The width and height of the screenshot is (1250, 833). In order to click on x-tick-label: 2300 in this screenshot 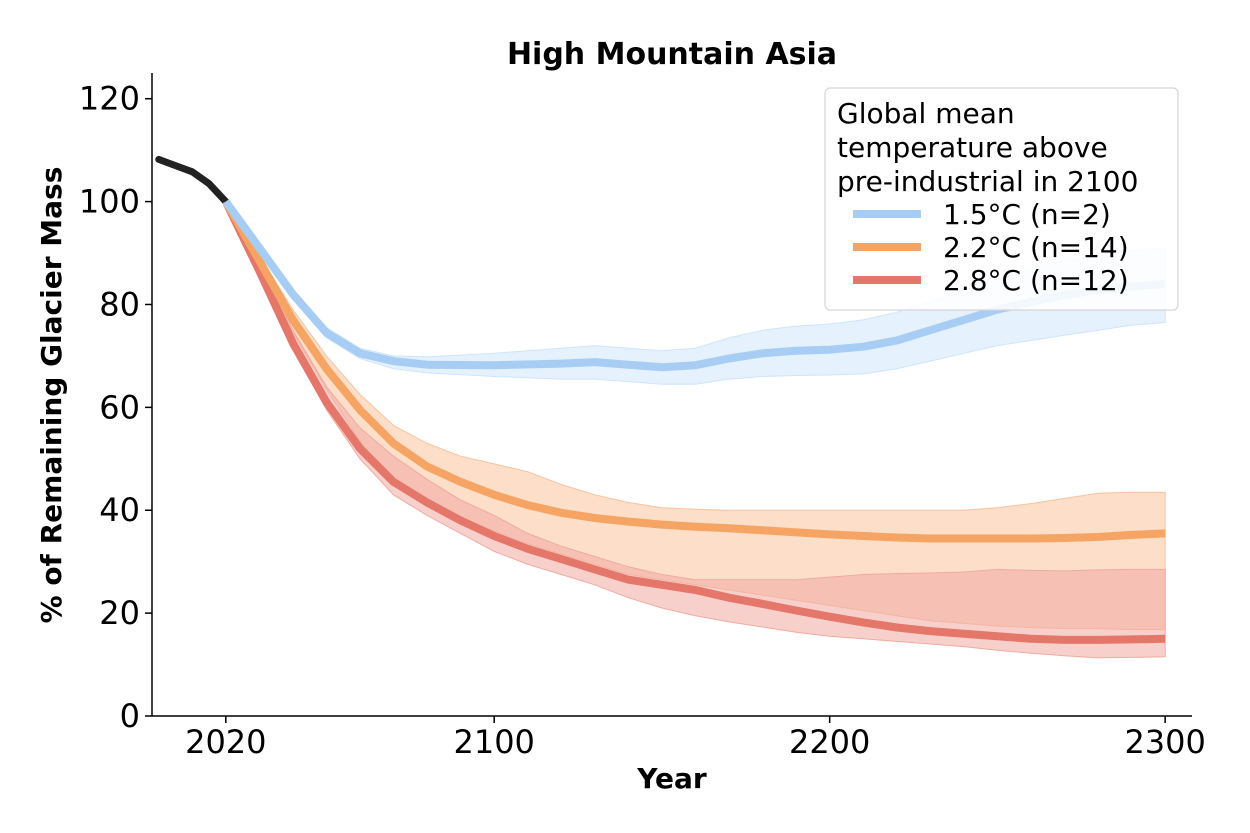, I will do `click(1164, 742)`.